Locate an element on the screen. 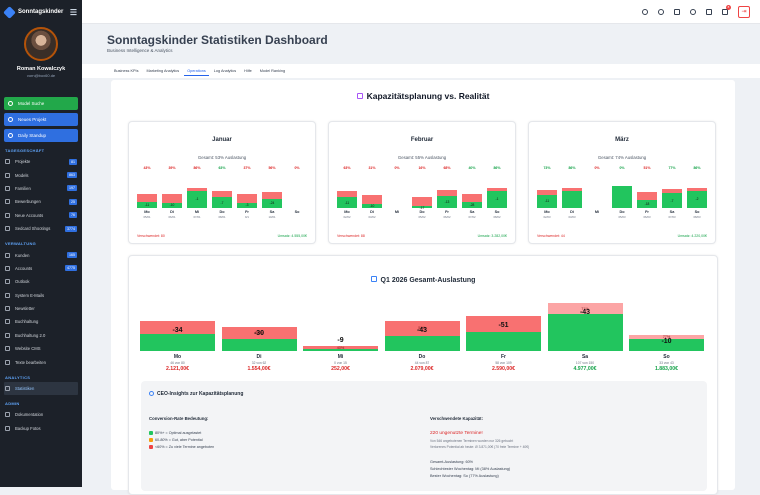 This screenshot has height=495, width=760. page-subtitle: Business Intelligence & Analytics is located at coordinates (140, 50).